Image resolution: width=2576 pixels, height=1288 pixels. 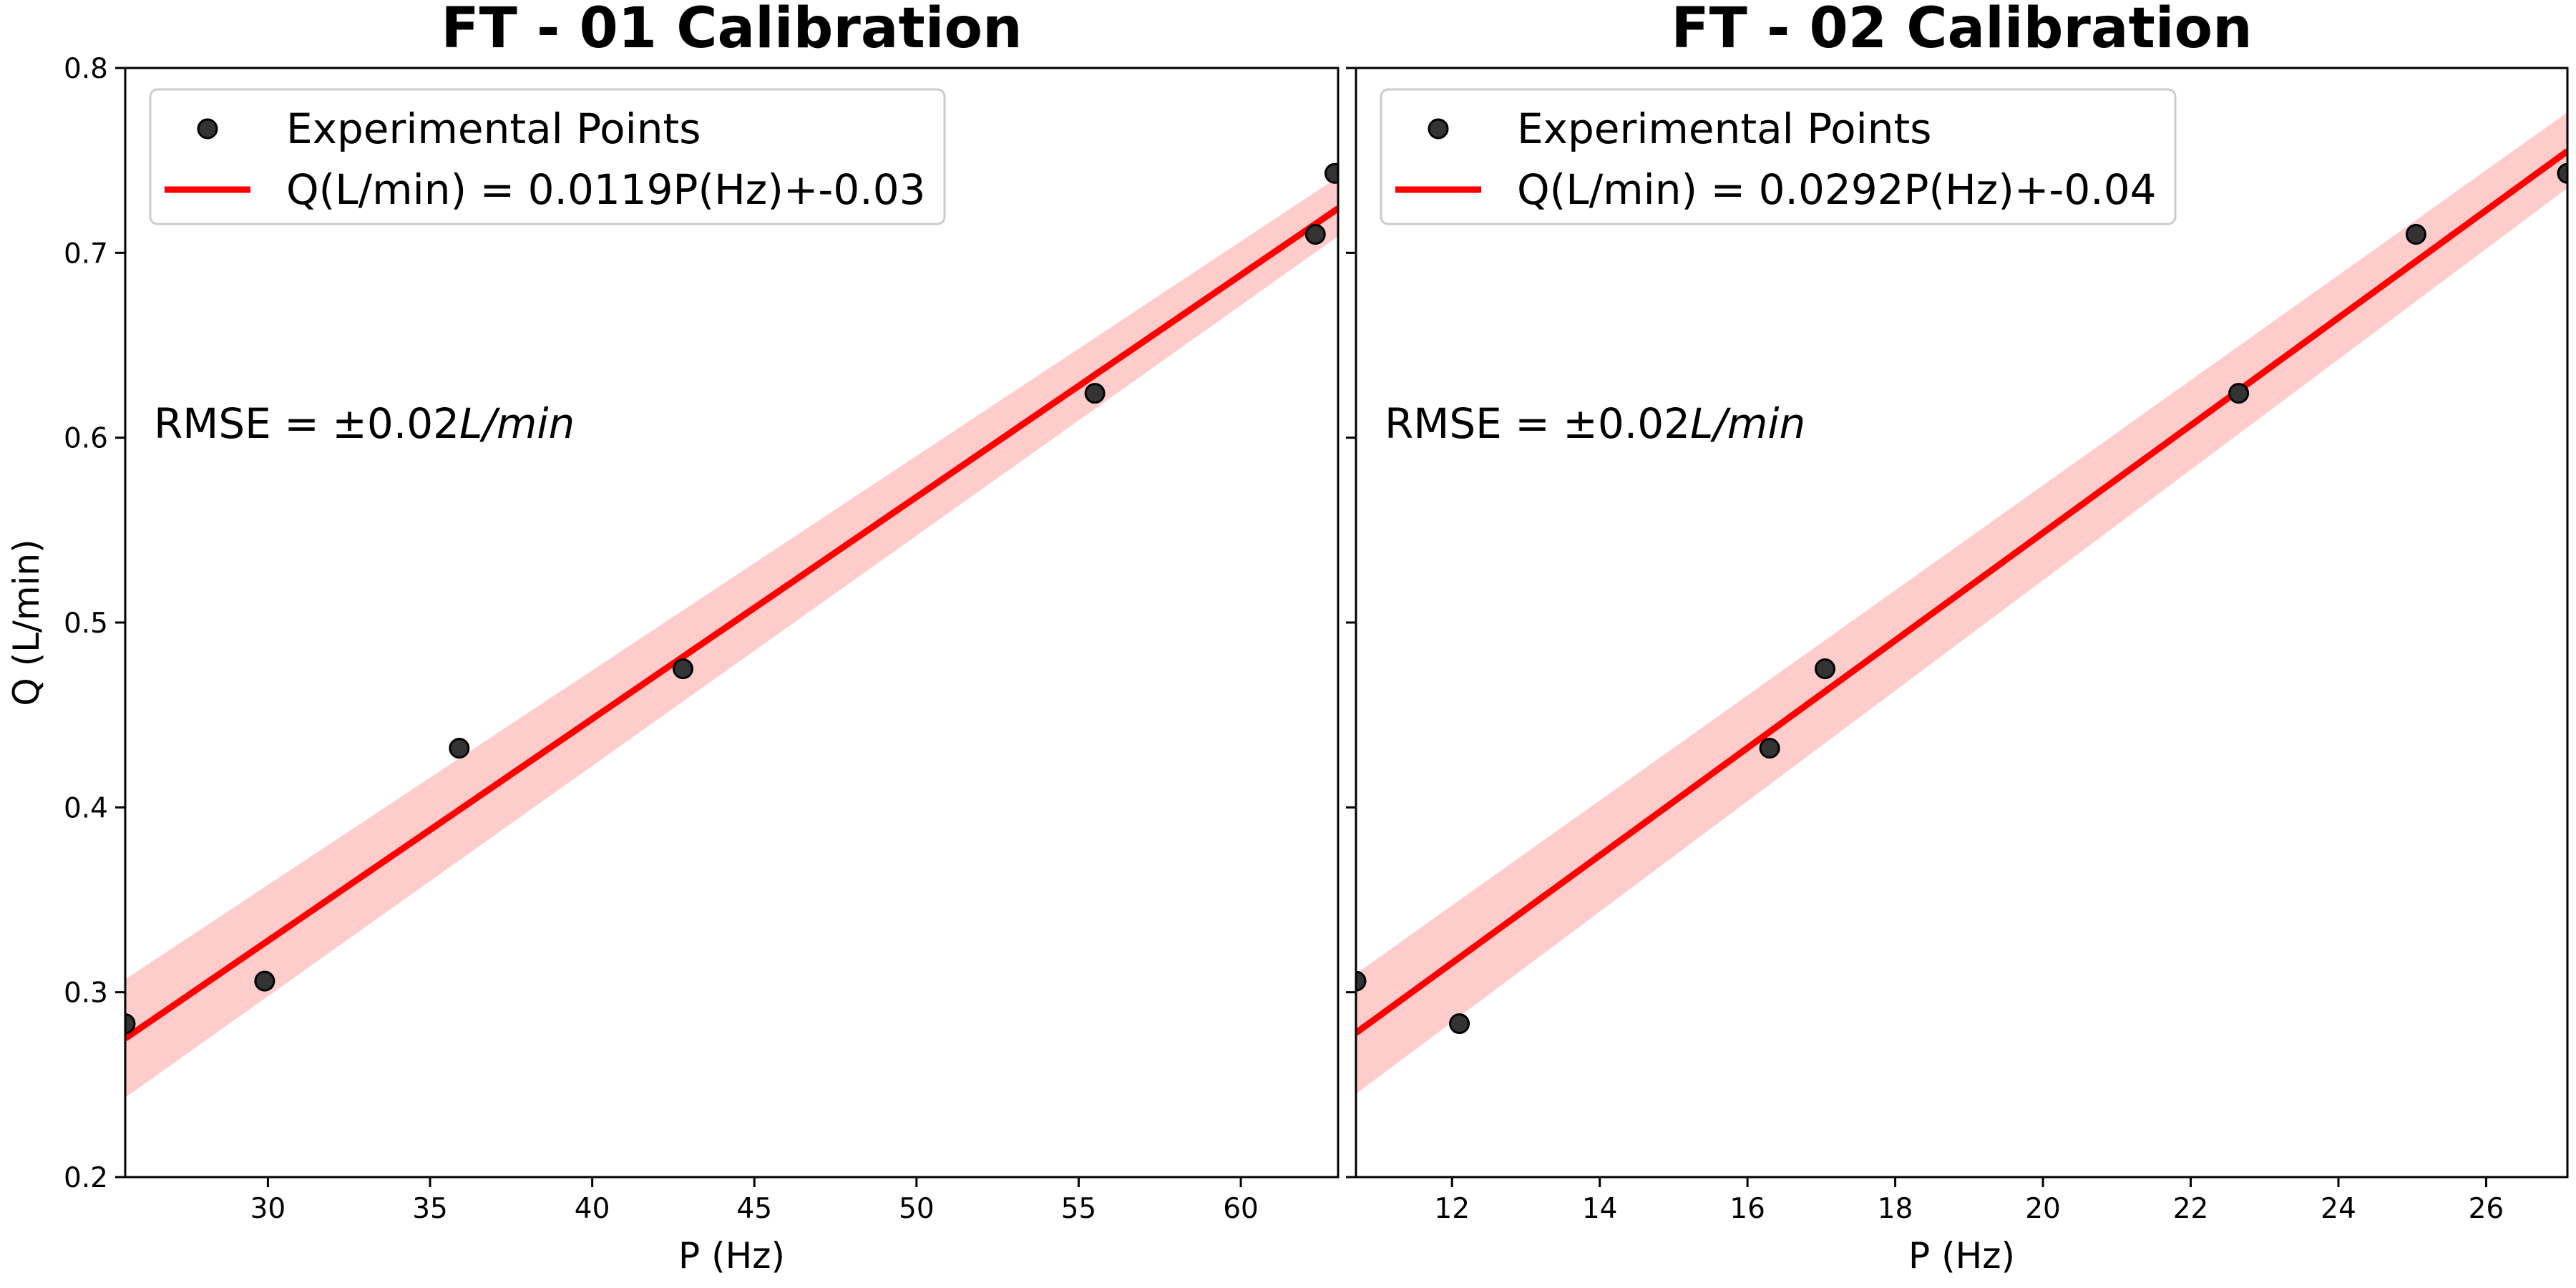 I want to click on legend-label-line: Q(L/min) = 0.0292P(Hz)+-0.04, so click(x=1837, y=189).